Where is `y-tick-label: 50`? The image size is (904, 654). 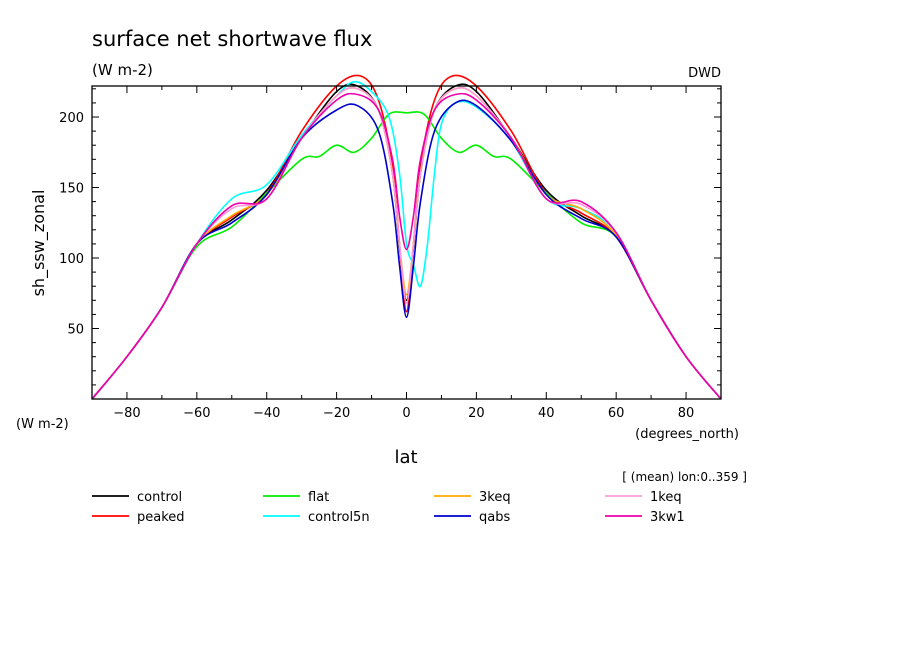
y-tick-label: 50 is located at coordinates (75, 330).